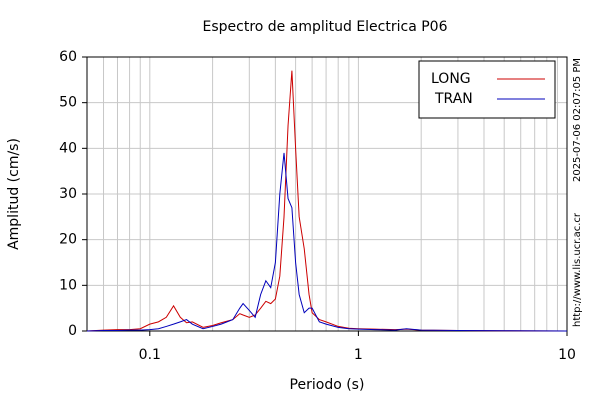  Describe the element at coordinates (72, 331) in the screenshot. I see `y-tick-label: 0` at that location.